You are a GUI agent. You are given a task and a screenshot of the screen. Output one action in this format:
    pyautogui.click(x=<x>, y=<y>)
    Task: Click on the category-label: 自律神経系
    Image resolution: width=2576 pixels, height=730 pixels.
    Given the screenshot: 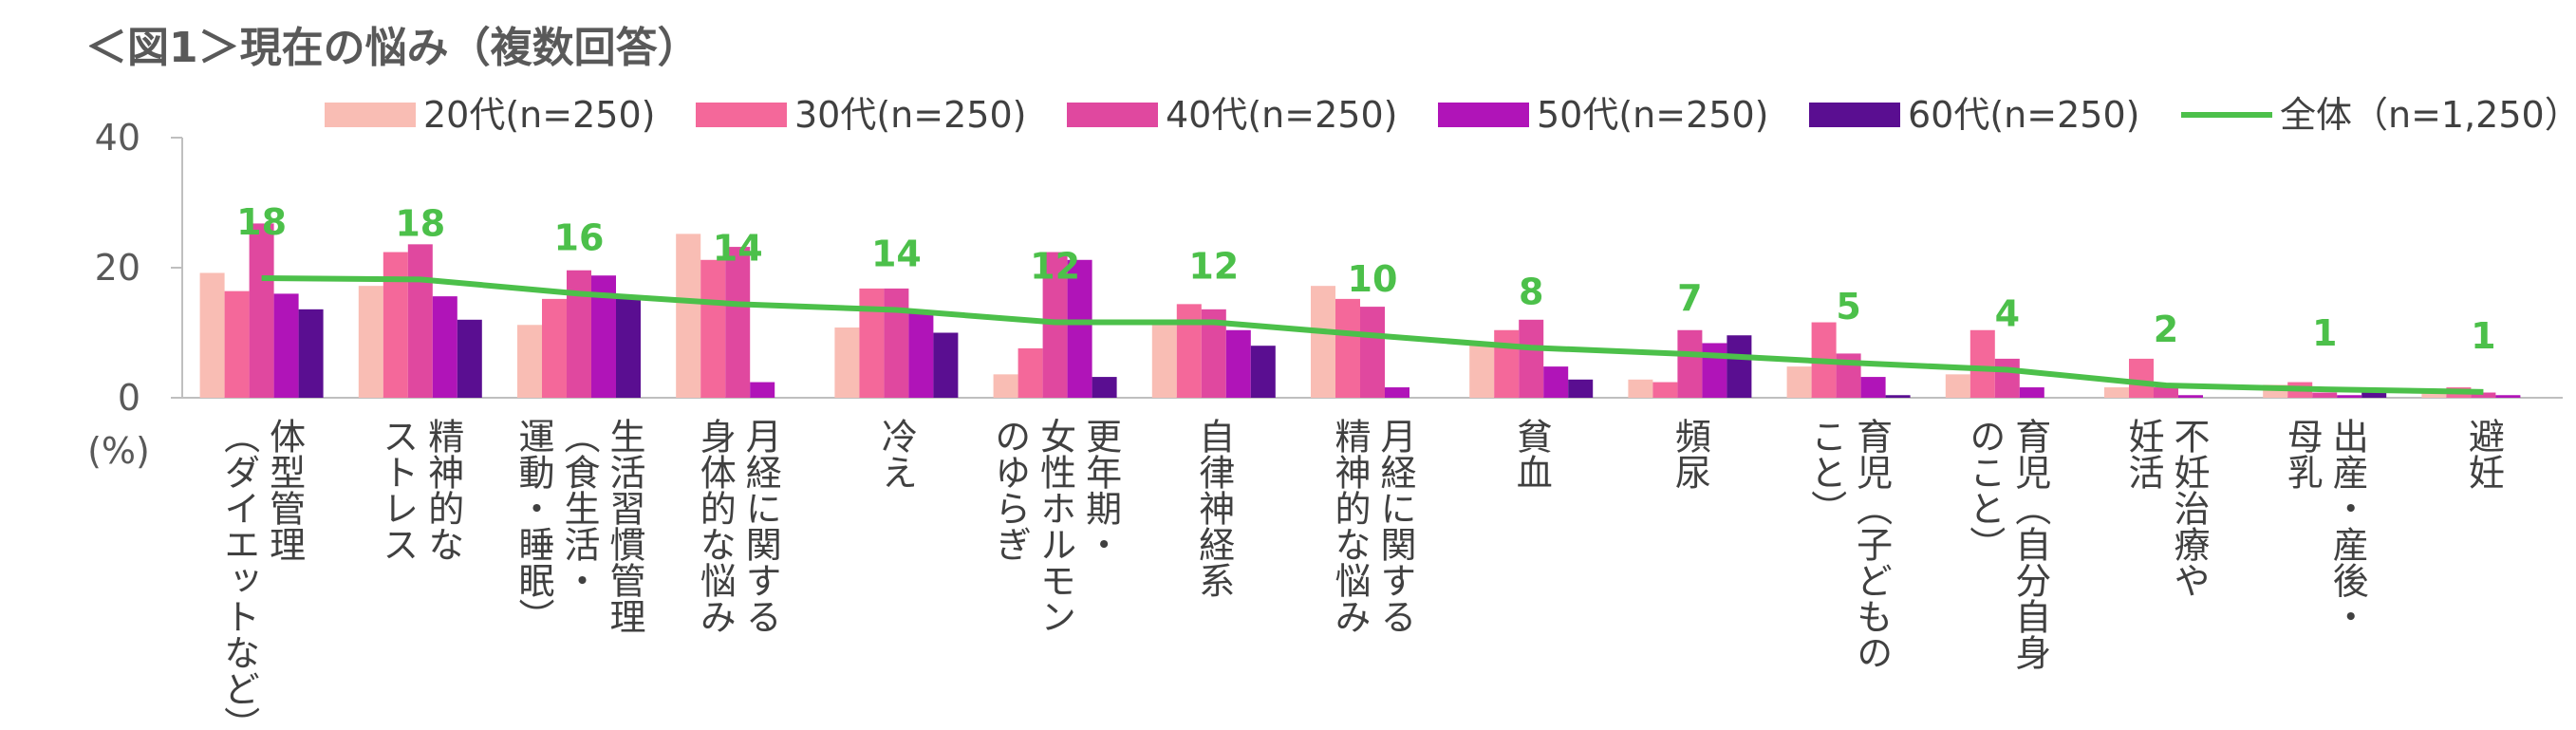 What is the action you would take?
    pyautogui.click(x=1214, y=508)
    